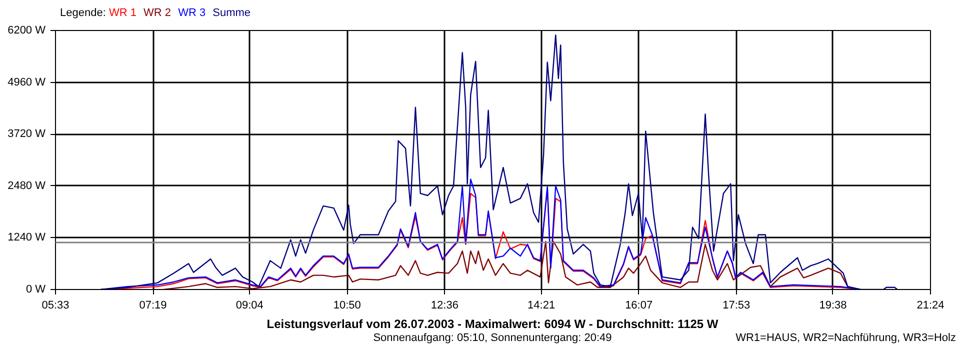 The height and width of the screenshot is (360, 960). What do you see at coordinates (347, 306) in the screenshot?
I see `x-tick-label: 10:50` at bounding box center [347, 306].